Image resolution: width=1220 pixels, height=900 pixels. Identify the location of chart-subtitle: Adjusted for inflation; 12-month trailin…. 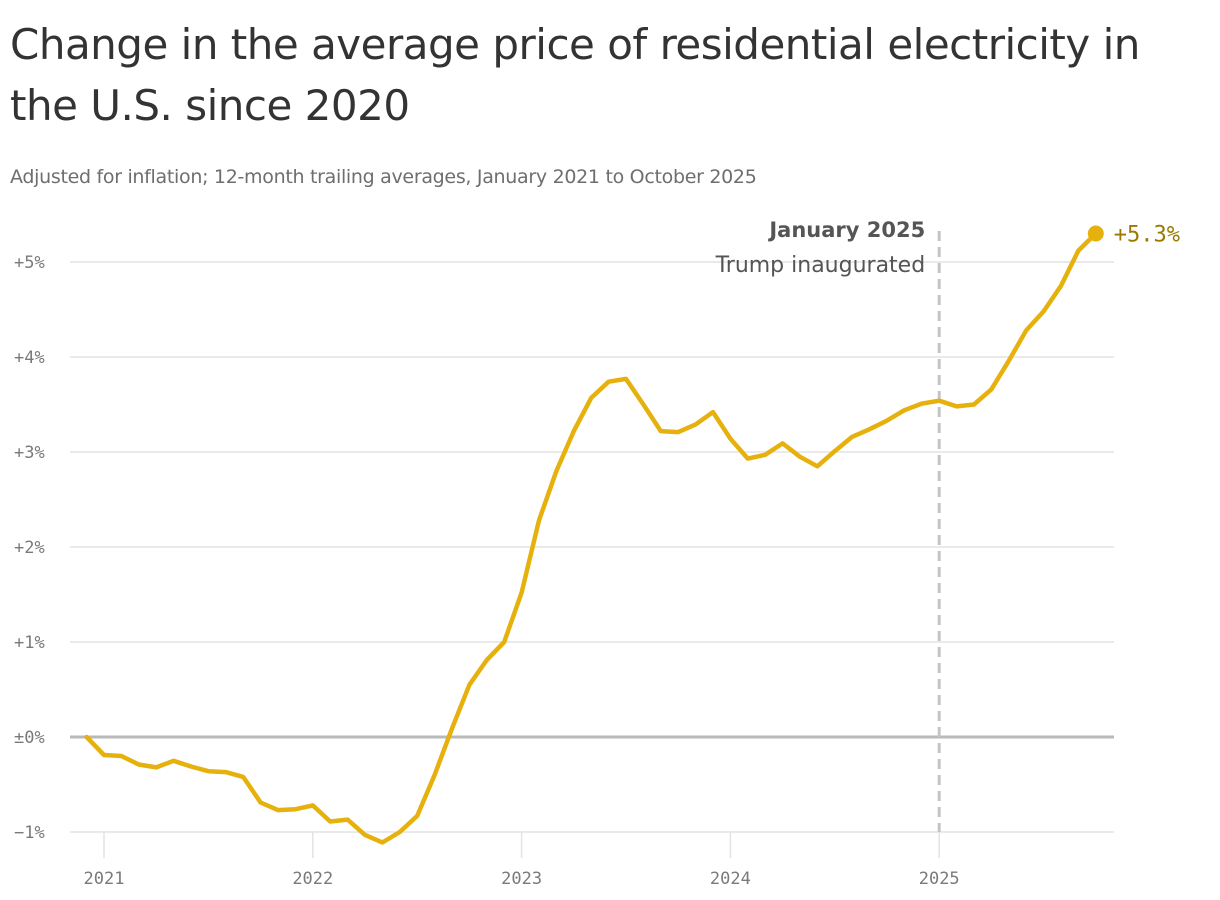
(383, 177).